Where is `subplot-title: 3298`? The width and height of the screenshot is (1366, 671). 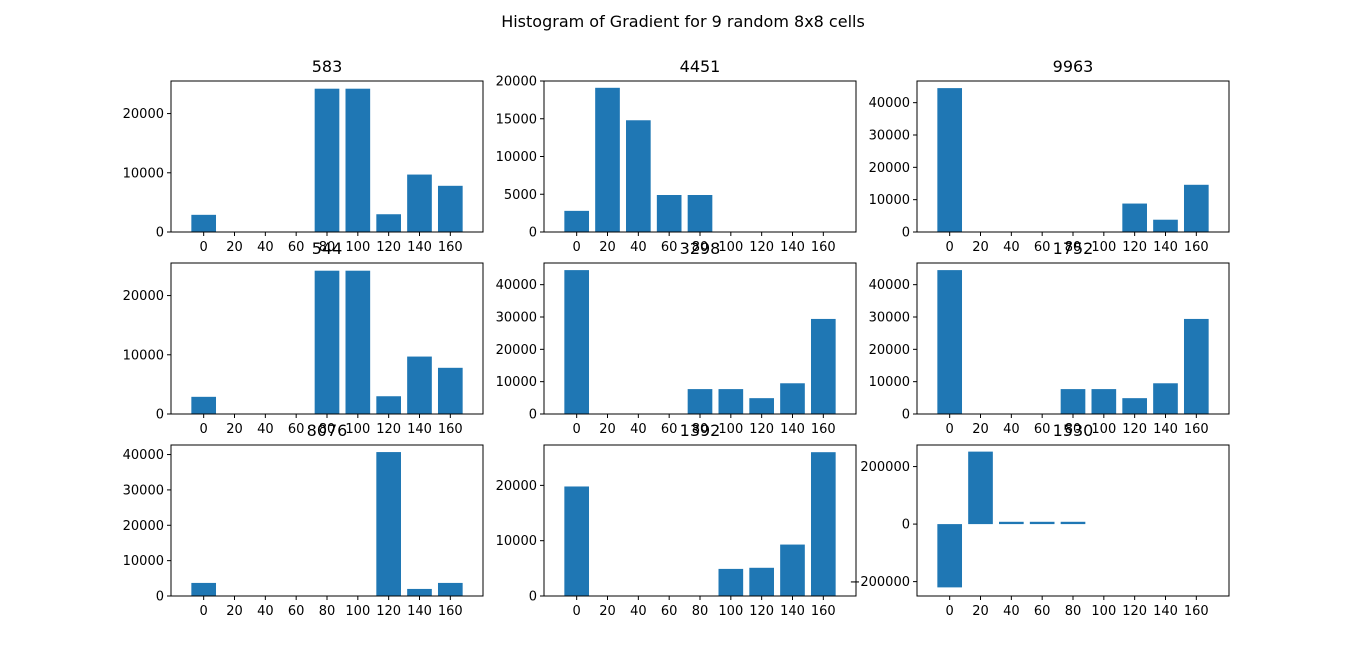 subplot-title: 3298 is located at coordinates (700, 248).